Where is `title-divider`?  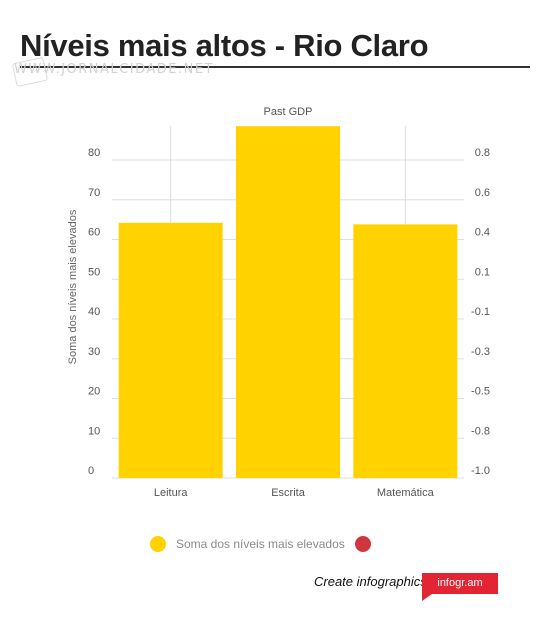
title-divider is located at coordinates (275, 67).